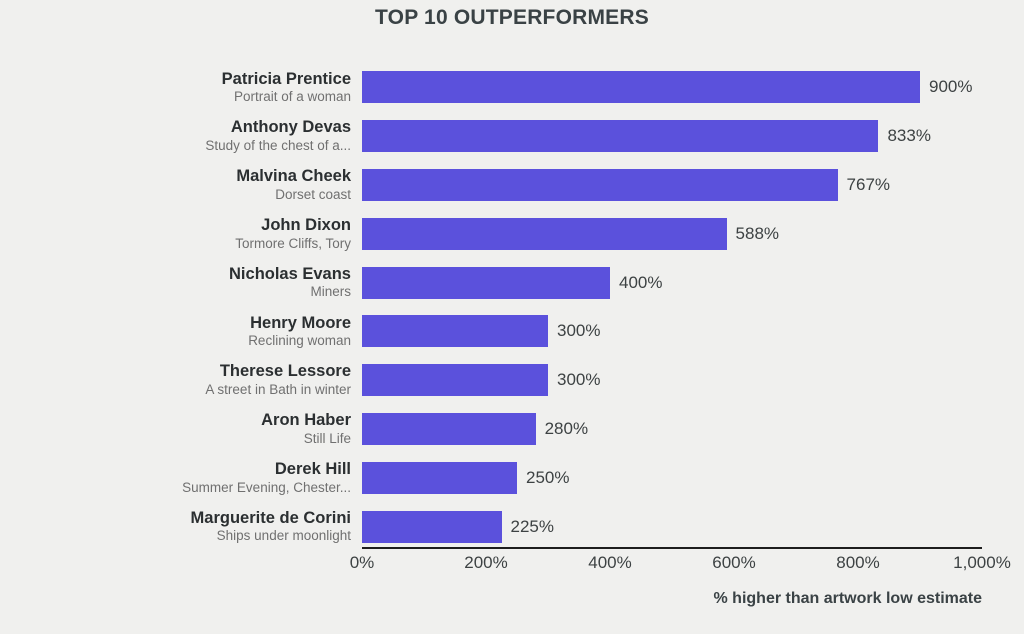 This screenshot has width=1024, height=634. Describe the element at coordinates (982, 562) in the screenshot. I see `x-tick-label: 1,000%` at that location.